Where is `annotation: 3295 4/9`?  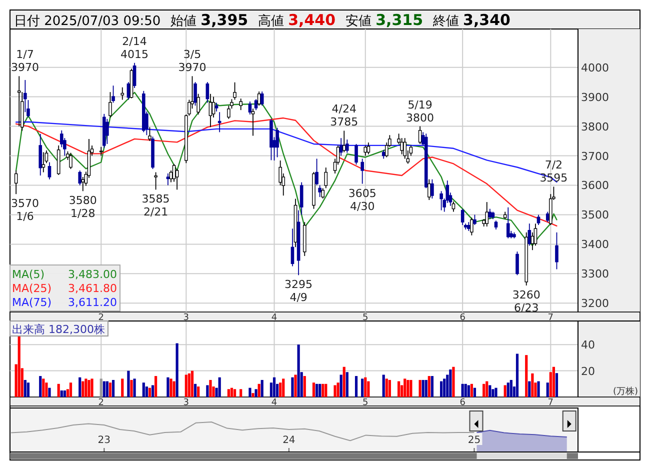
annotation: 3295 4/9 is located at coordinates (298, 291).